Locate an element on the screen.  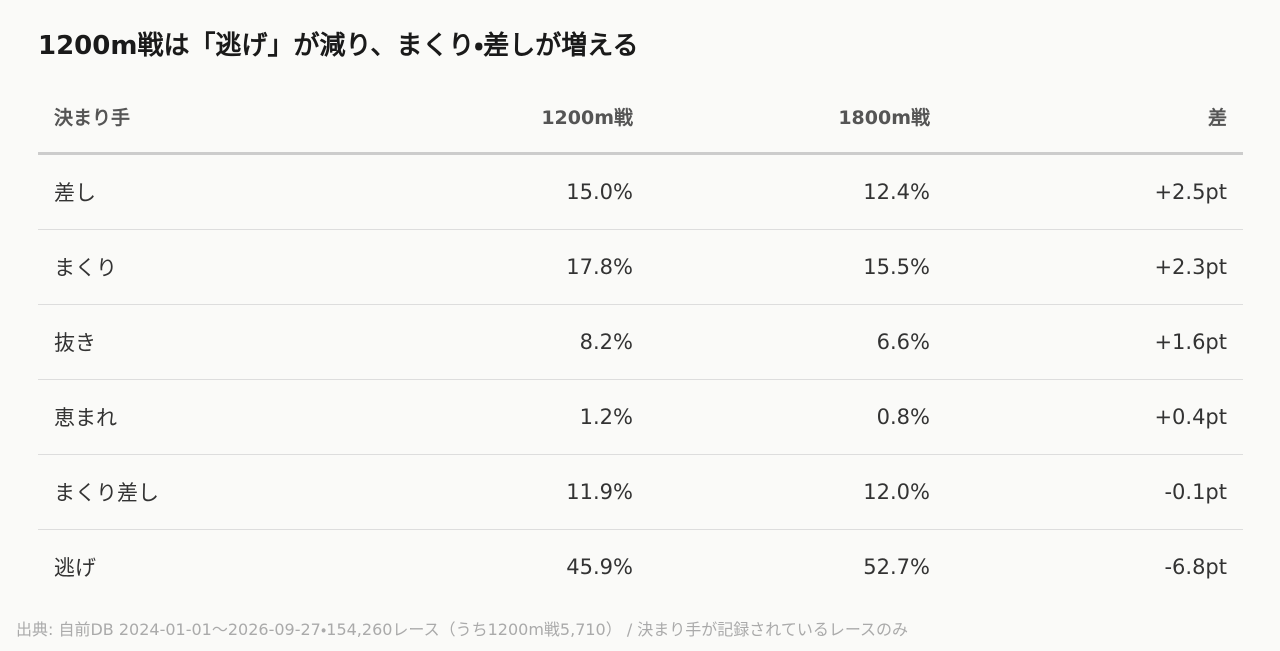
table-row: まくり 17.8% 15.5% +2.3pt is located at coordinates (640, 267).